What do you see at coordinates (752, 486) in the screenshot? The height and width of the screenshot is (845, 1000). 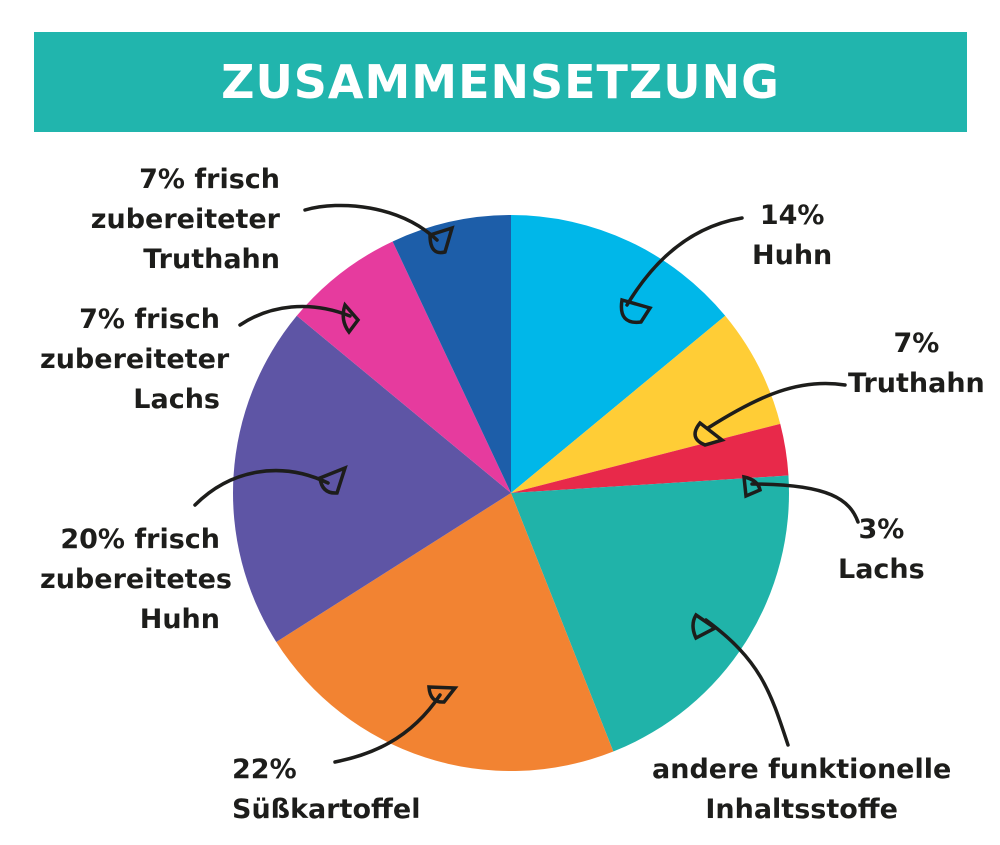 I see `pointer-lachs-head` at bounding box center [752, 486].